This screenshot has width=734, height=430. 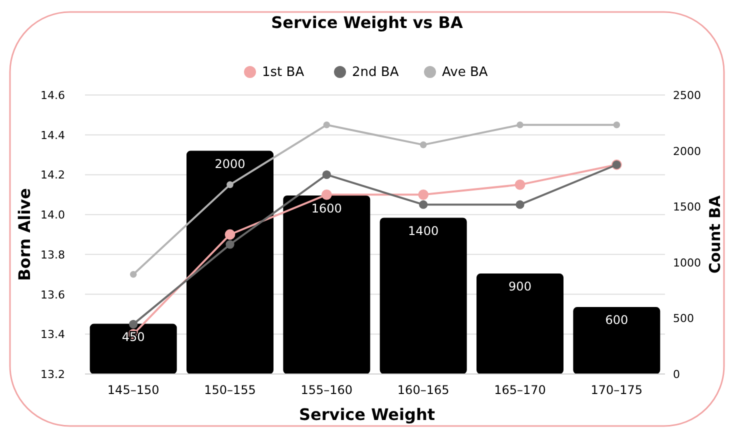 What do you see at coordinates (465, 72) in the screenshot?
I see `legend-label: Ave BA` at bounding box center [465, 72].